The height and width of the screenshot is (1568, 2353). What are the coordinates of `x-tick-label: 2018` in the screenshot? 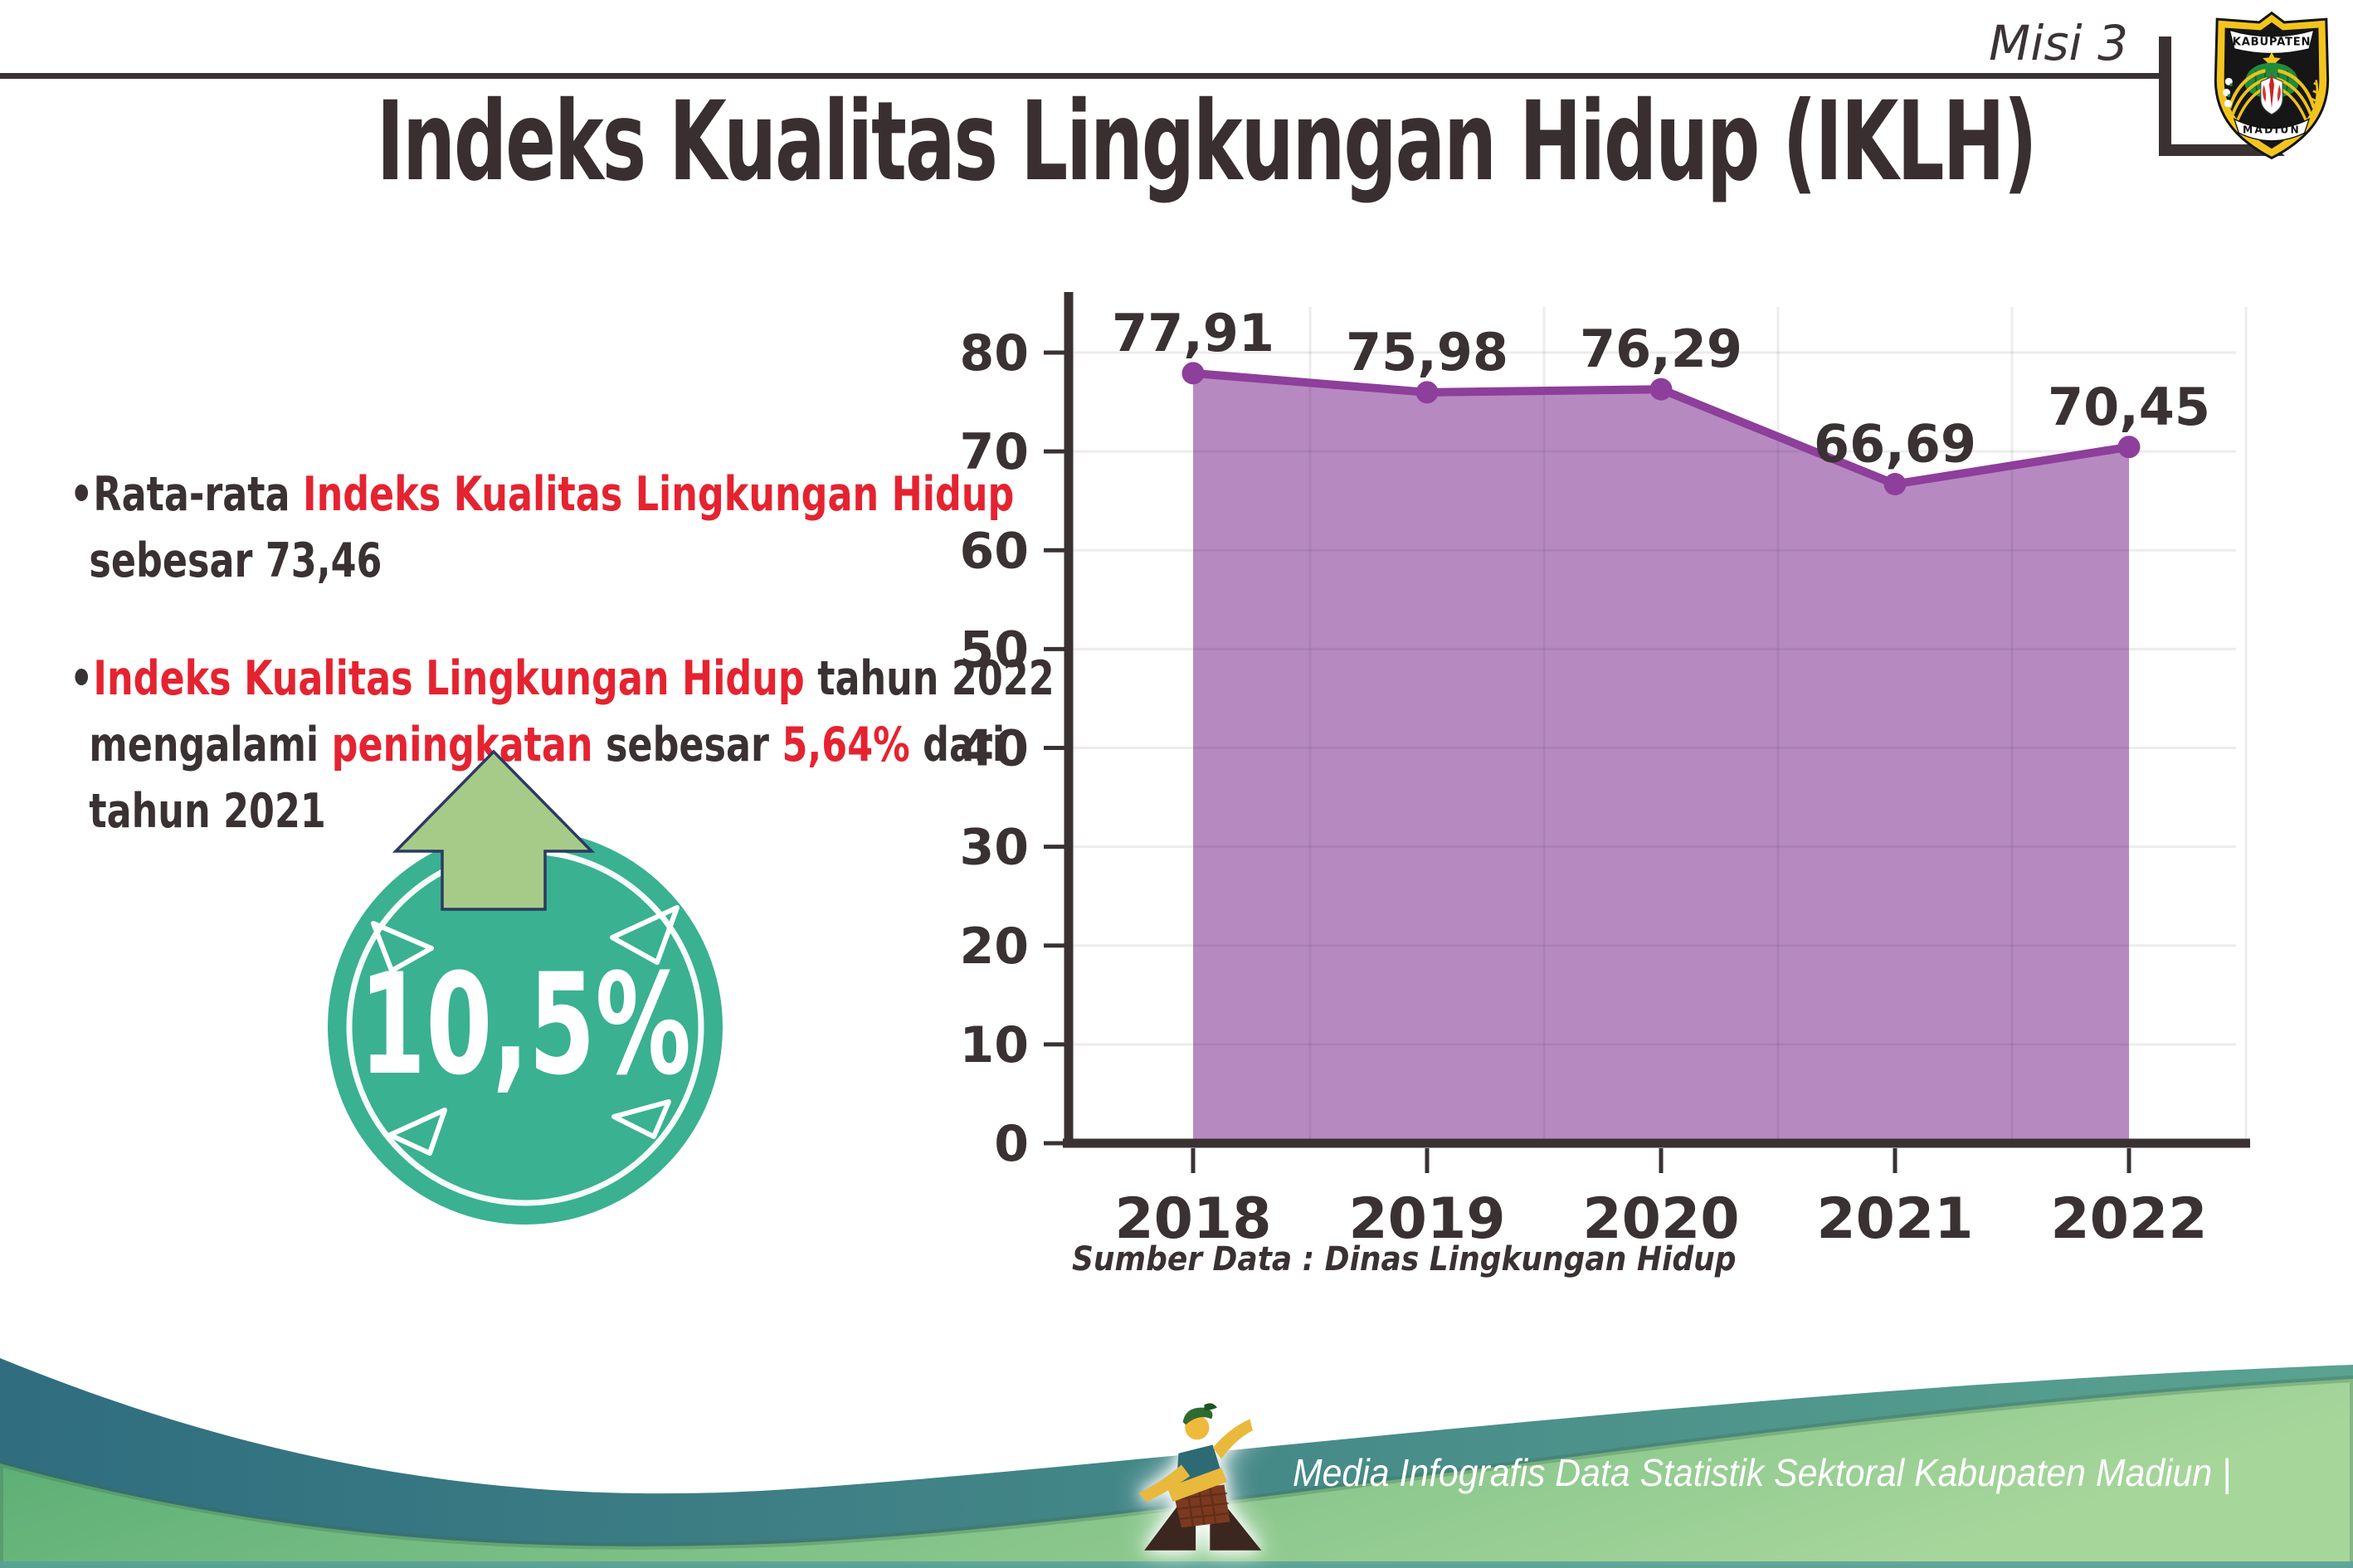 It's located at (1192, 1219).